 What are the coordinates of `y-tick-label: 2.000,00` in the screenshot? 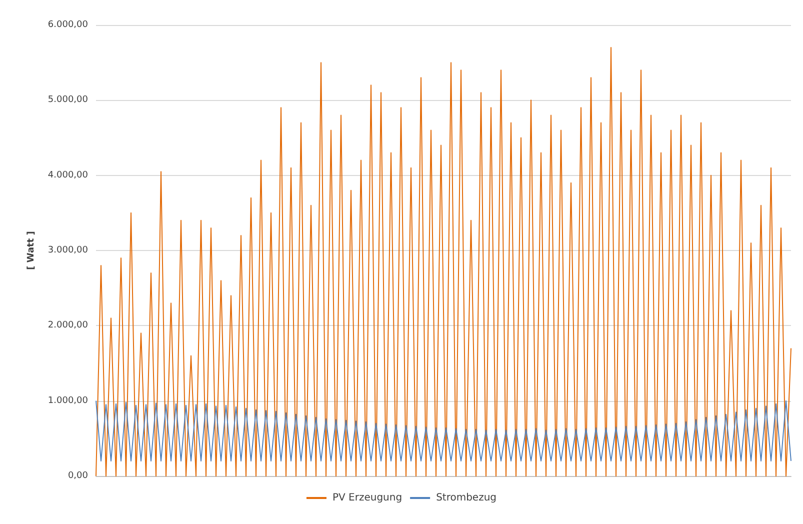 It's located at (68, 325).